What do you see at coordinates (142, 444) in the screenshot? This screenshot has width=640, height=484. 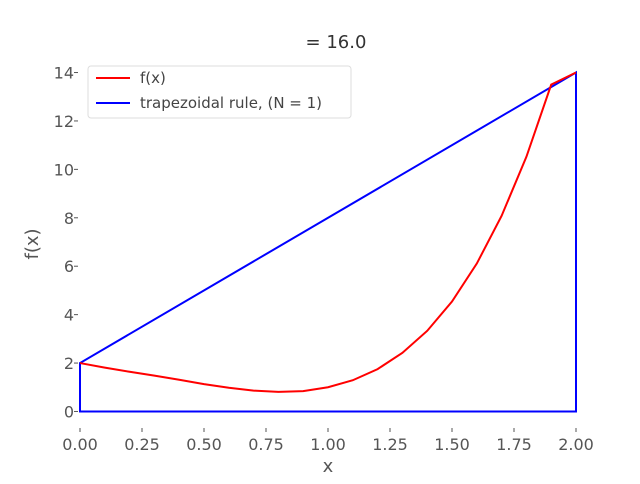 I see `x-tick-label: 0.25` at bounding box center [142, 444].